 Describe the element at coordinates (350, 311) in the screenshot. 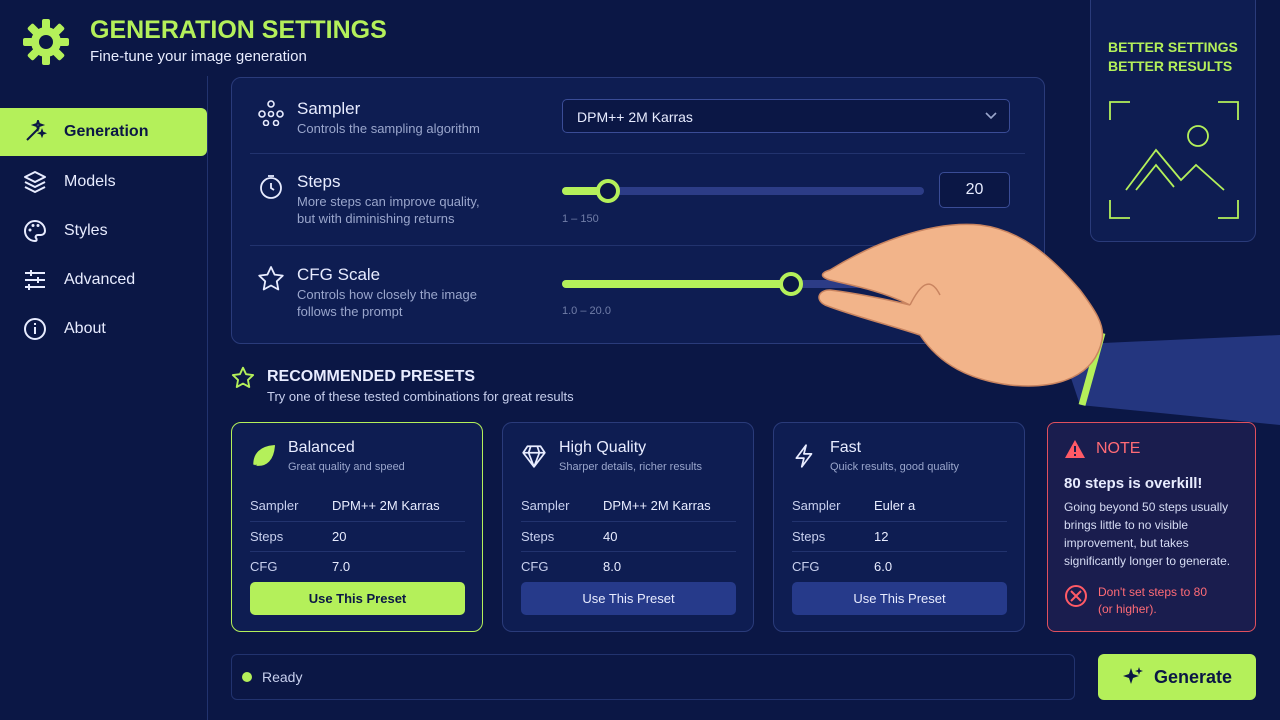

I see `setting-description: follows the prompt` at that location.